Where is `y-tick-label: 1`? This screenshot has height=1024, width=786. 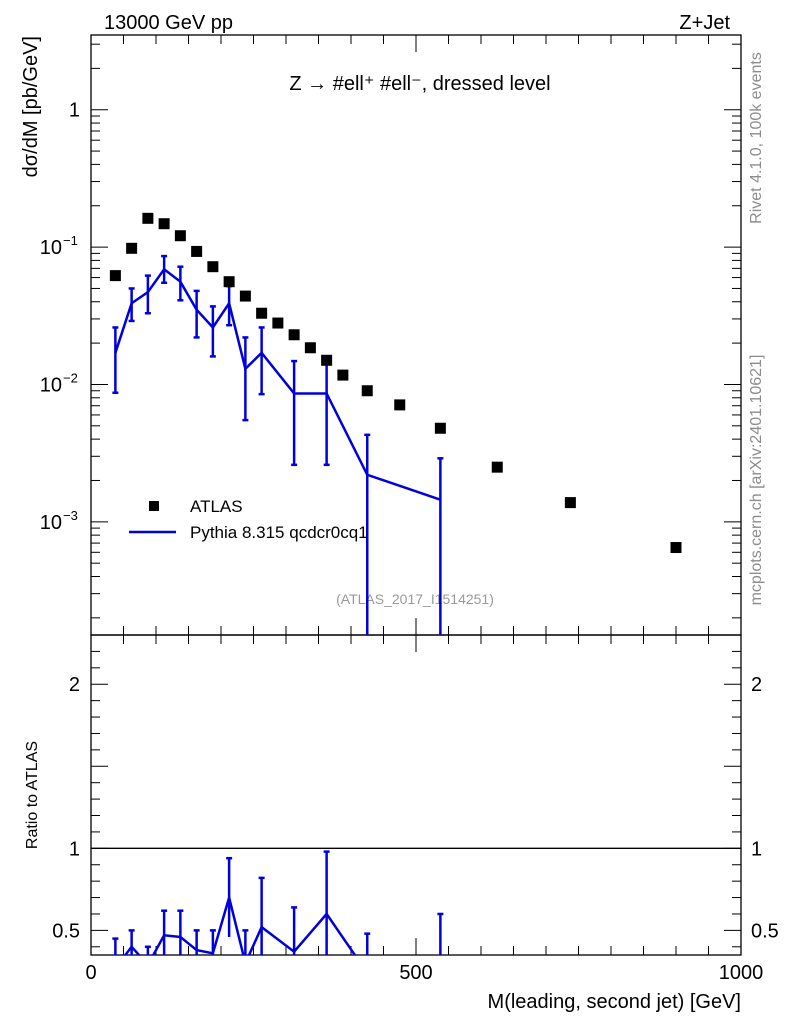 y-tick-label: 1 is located at coordinates (74, 111).